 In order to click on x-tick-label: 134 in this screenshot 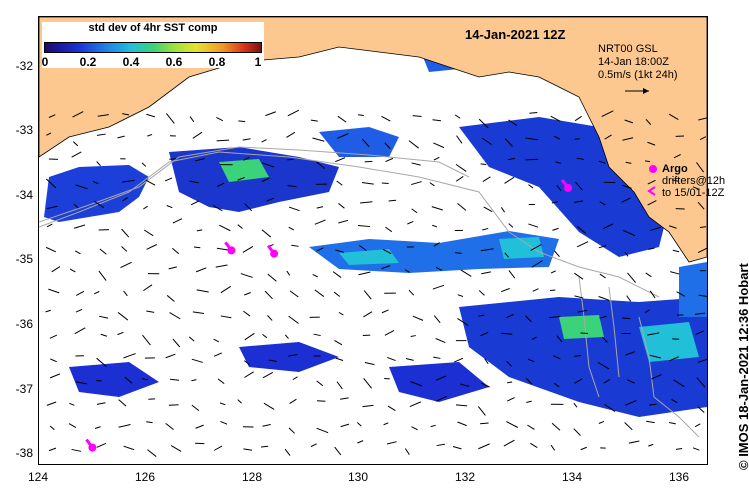, I will do `click(572, 477)`.